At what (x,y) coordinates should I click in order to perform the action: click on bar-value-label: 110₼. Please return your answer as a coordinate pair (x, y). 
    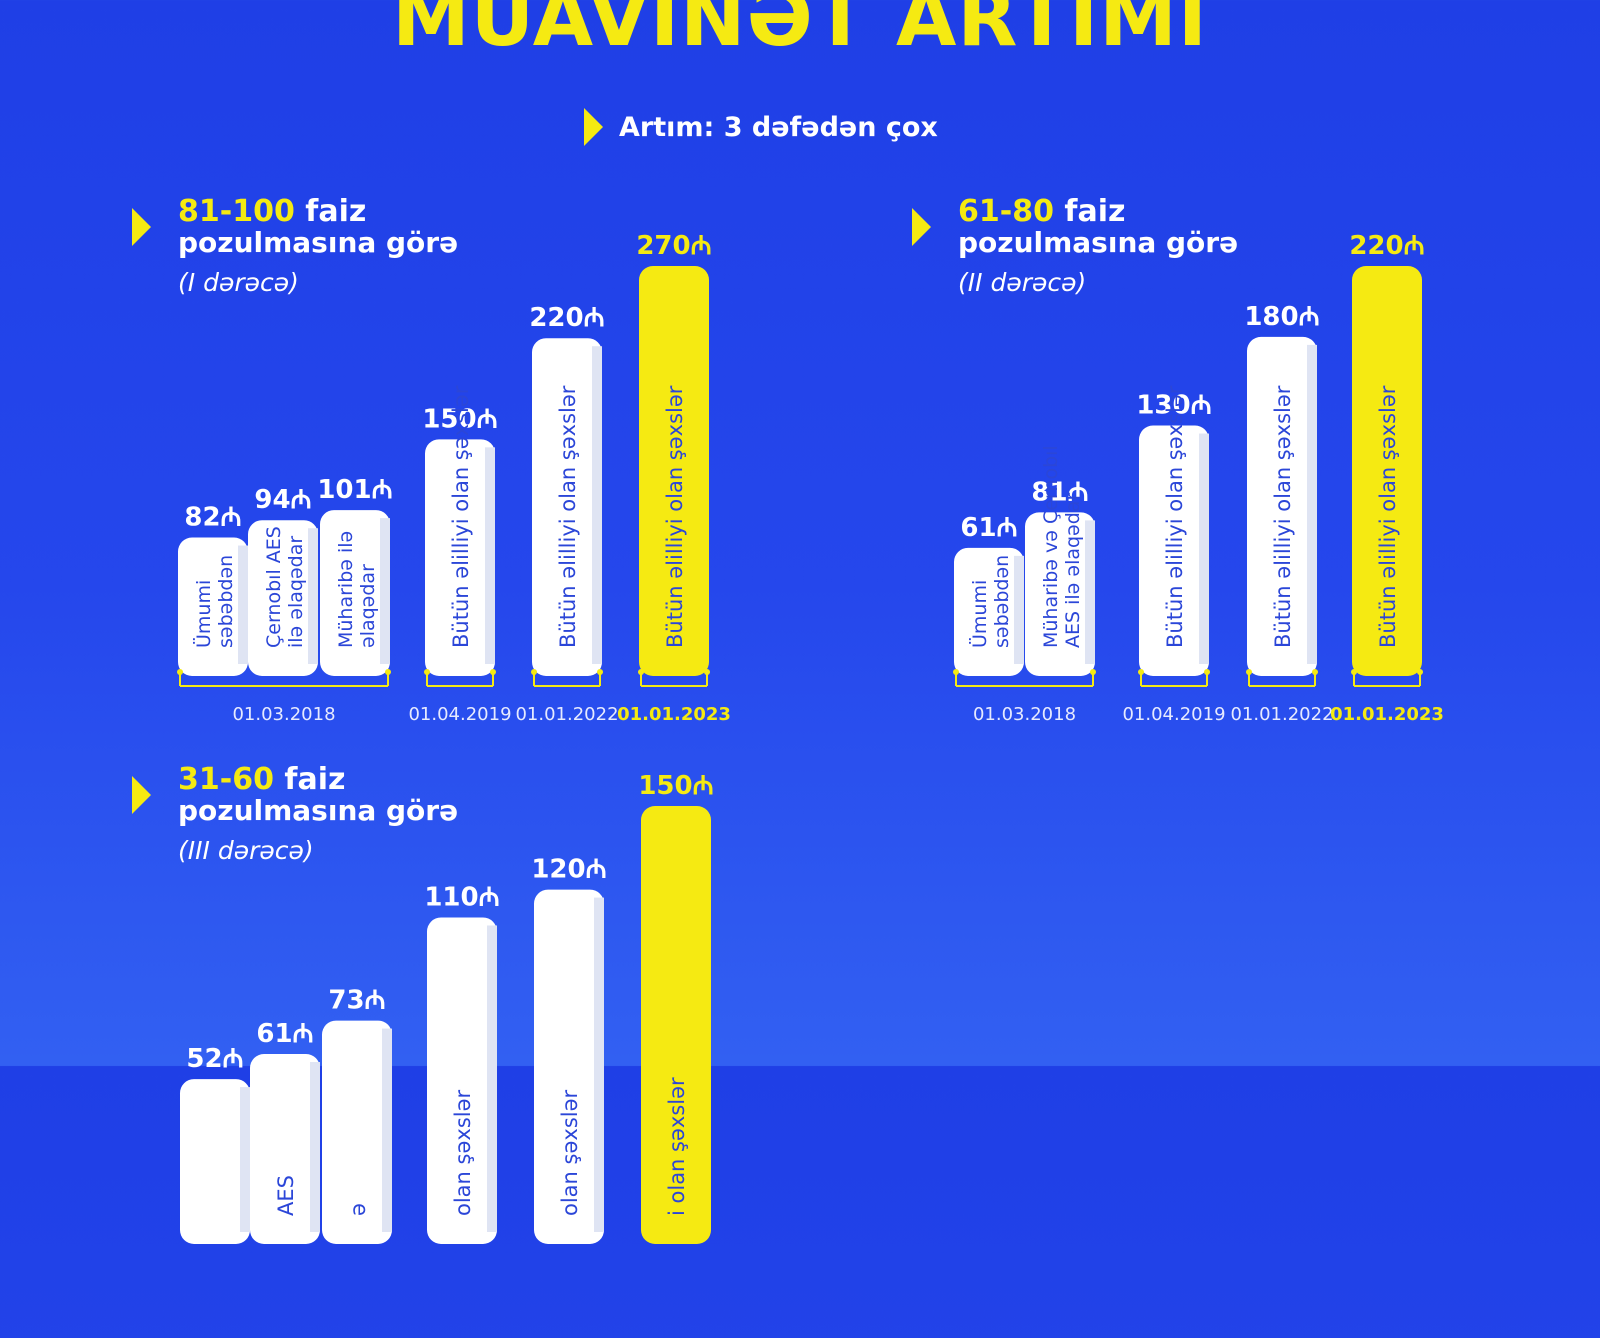
    Looking at the image, I should click on (461, 897).